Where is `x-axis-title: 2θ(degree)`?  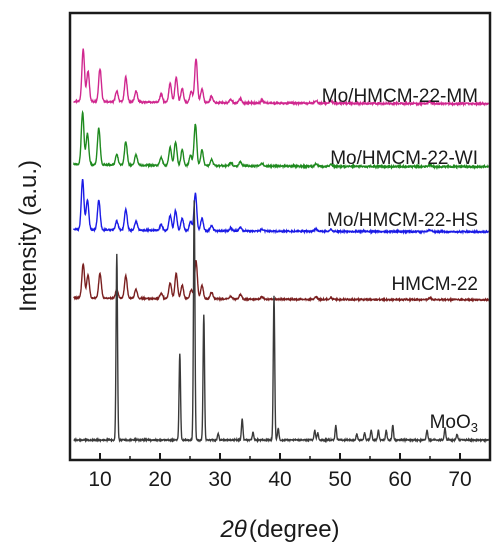 x-axis-title: 2θ(degree) is located at coordinates (279, 529).